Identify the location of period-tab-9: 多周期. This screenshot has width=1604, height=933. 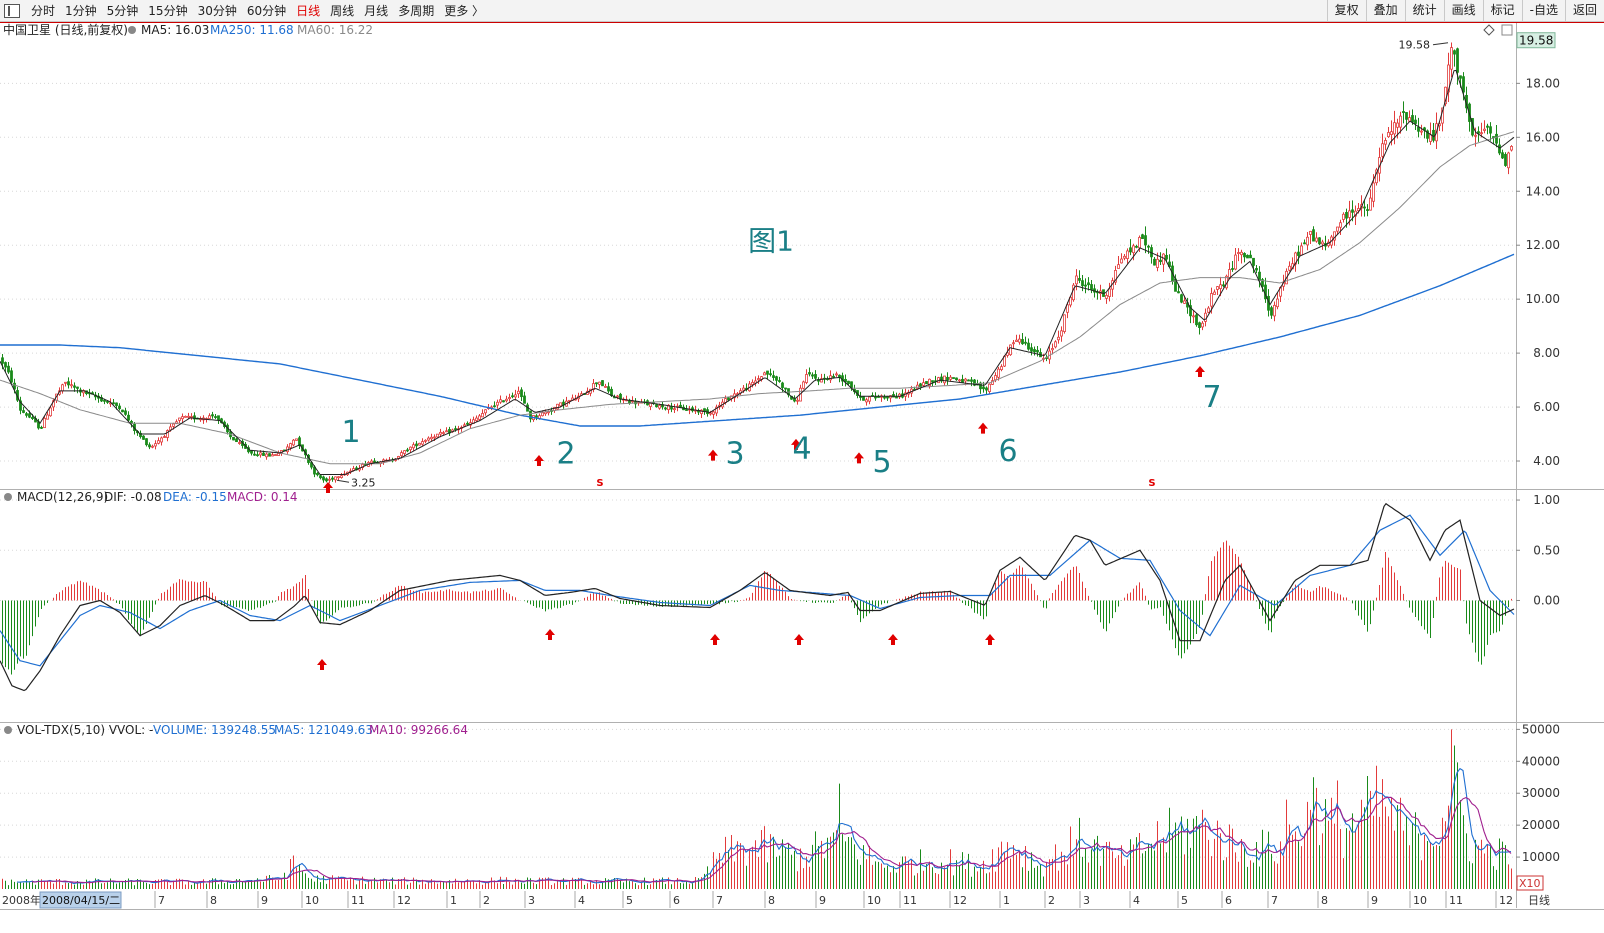
(416, 11).